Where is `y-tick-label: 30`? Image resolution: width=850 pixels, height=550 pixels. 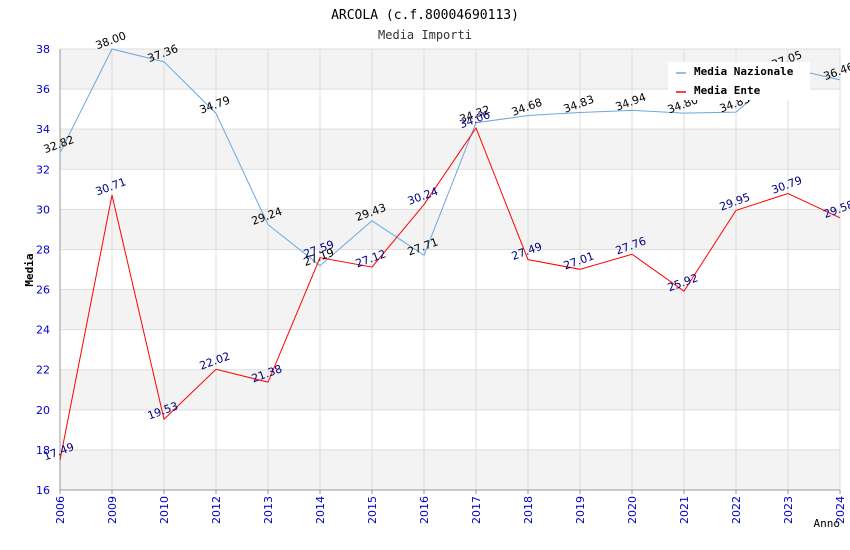
y-tick-label: 30 is located at coordinates (43, 209).